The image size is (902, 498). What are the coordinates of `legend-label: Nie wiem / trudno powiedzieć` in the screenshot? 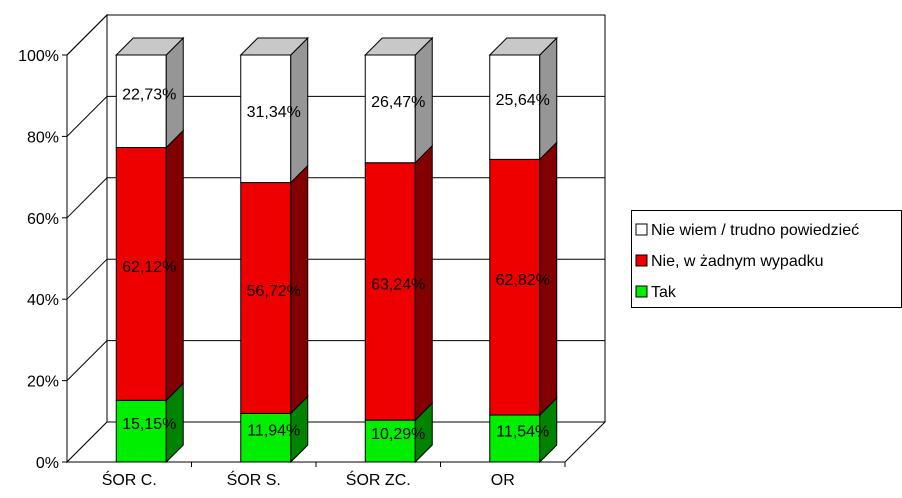 It's located at (755, 230).